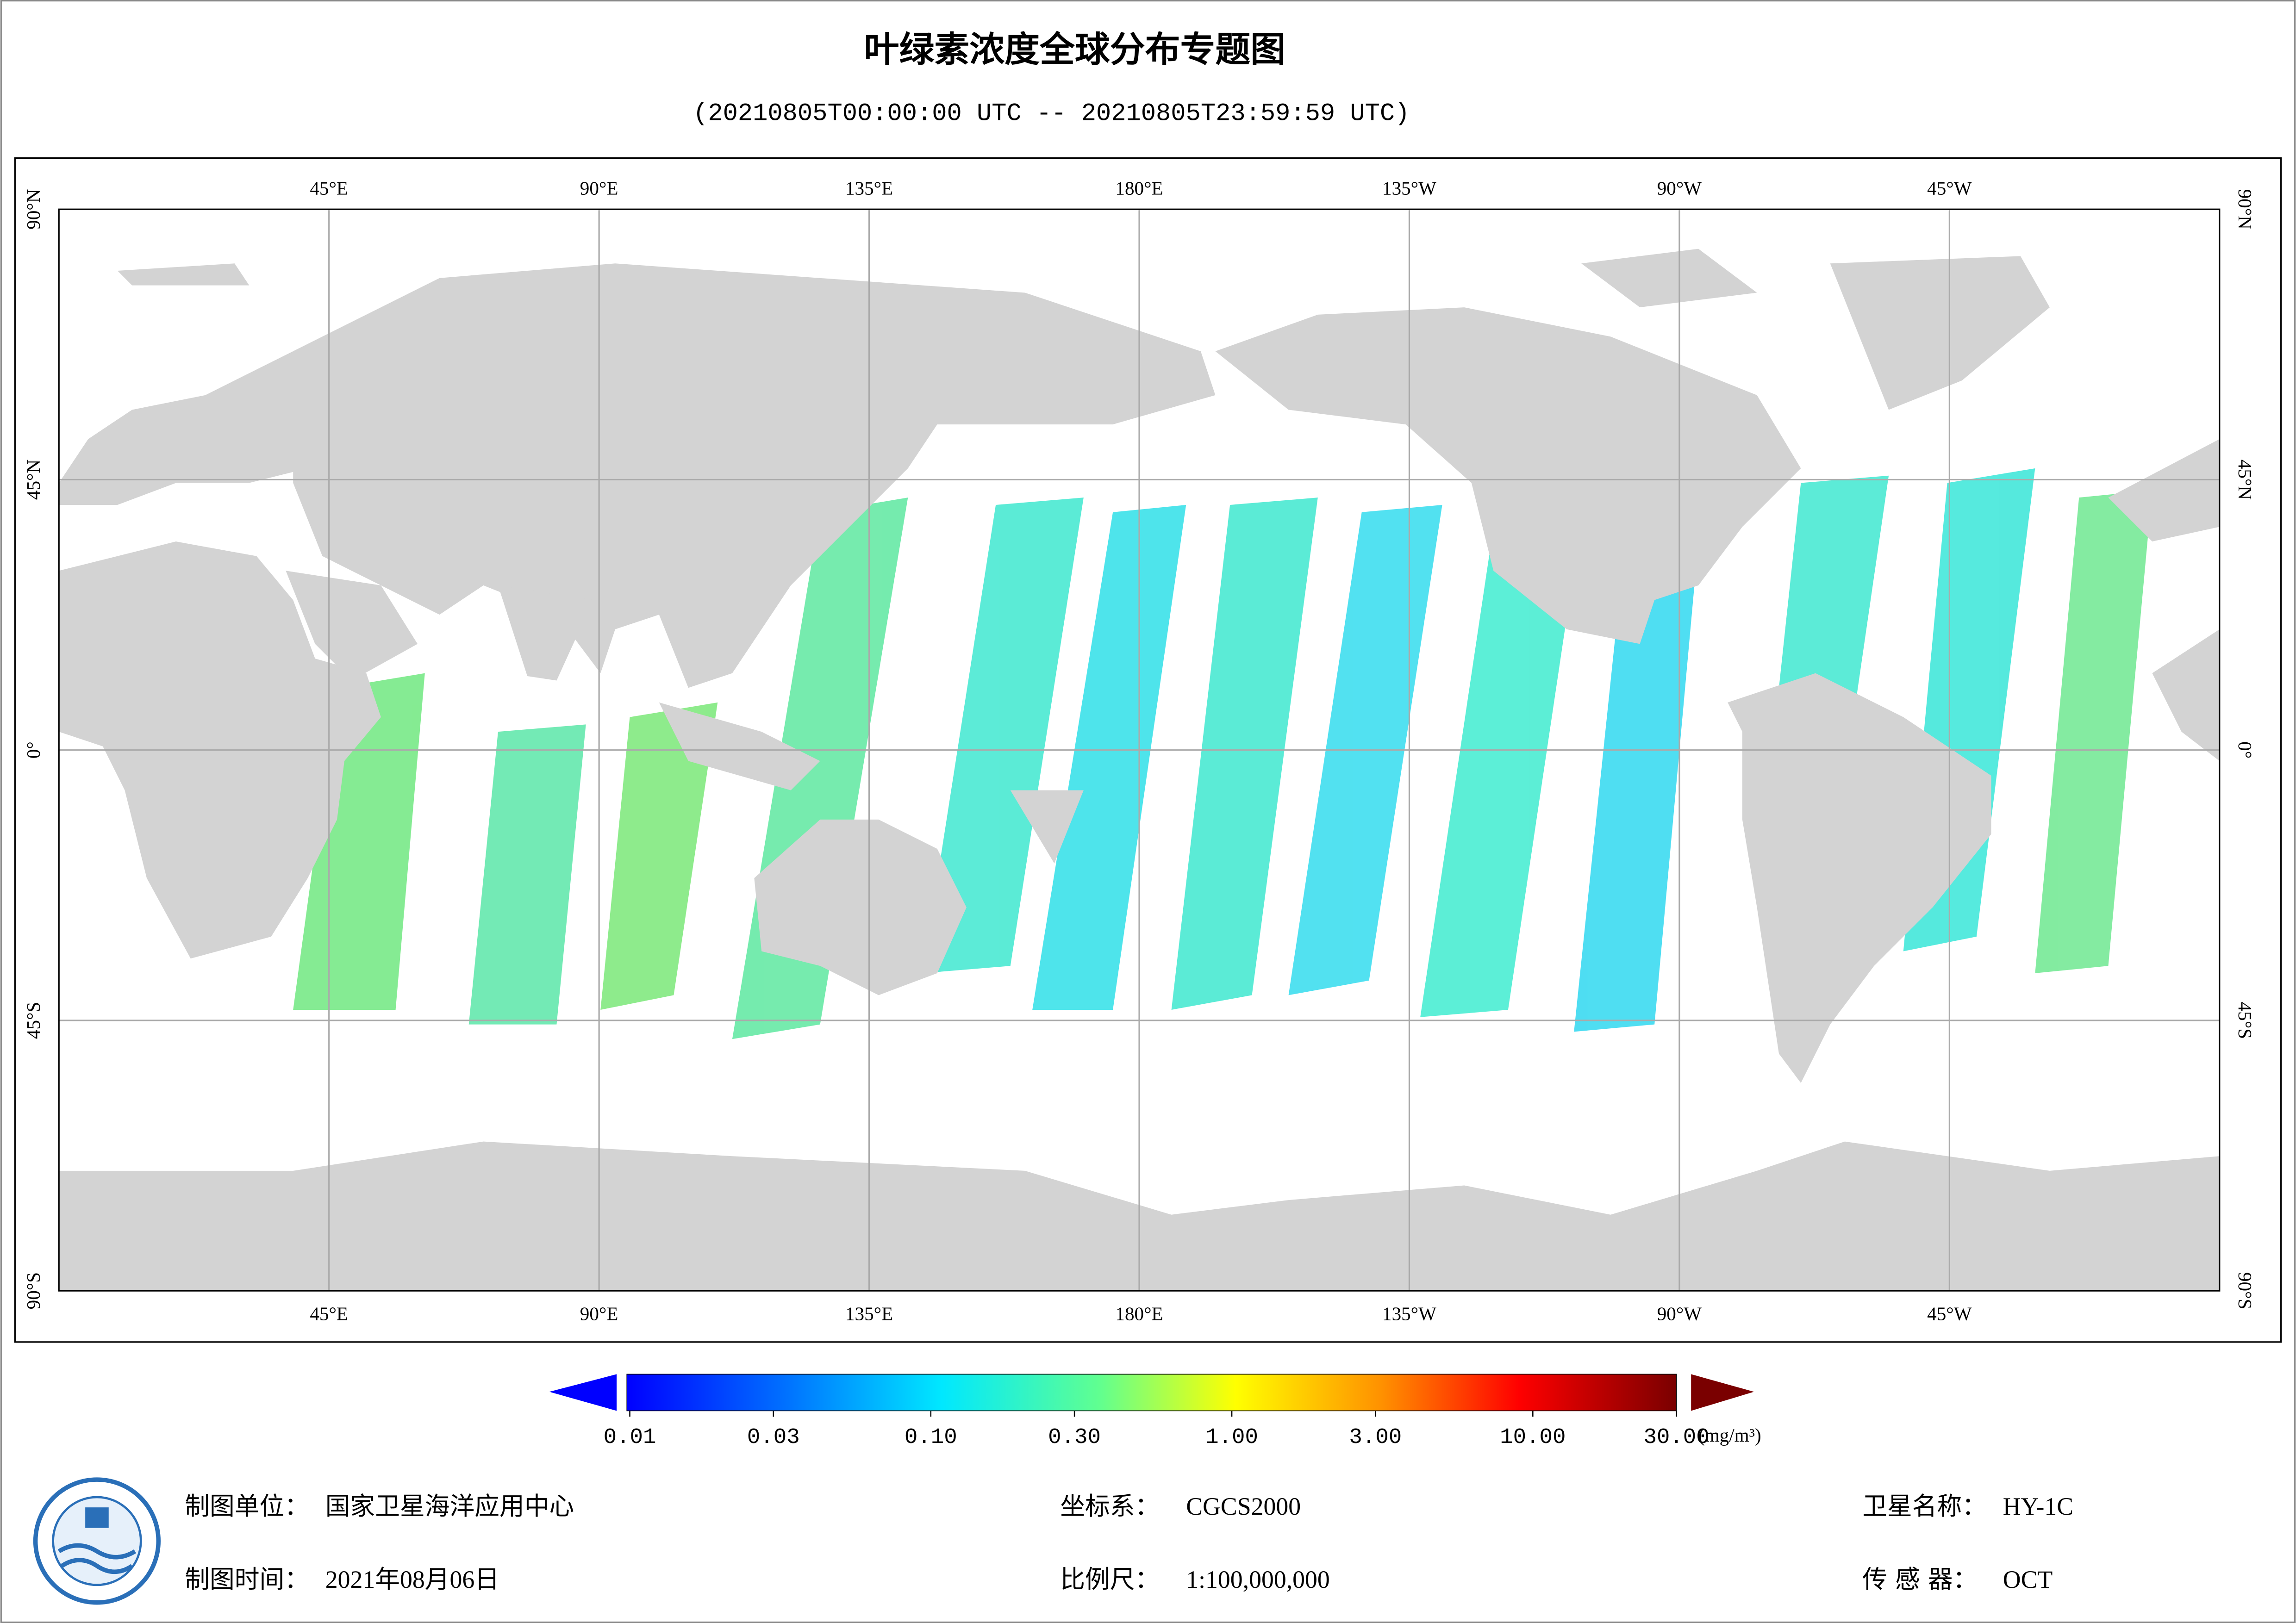  Describe the element at coordinates (754, 475) in the screenshot. I see `asia` at that location.